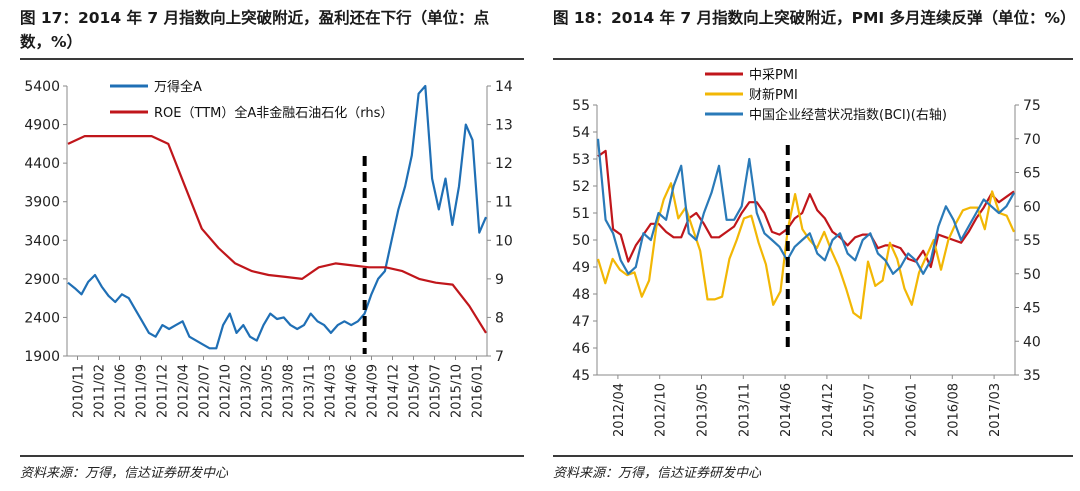 This screenshot has height=491, width=1080. I want to click on figure-title: 图 17：2014 年 7 月指数向上突破附近，盈利还在下行（单位：点数，%）, so click(255, 30).